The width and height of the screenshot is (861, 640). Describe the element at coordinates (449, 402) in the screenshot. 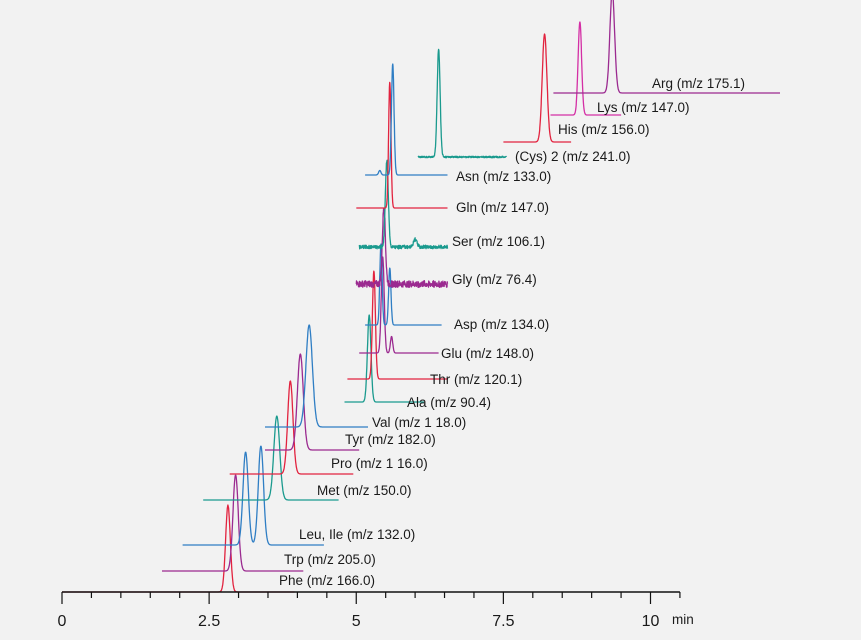

I see `trace-label-8: Ala (m/z 90.4)` at that location.